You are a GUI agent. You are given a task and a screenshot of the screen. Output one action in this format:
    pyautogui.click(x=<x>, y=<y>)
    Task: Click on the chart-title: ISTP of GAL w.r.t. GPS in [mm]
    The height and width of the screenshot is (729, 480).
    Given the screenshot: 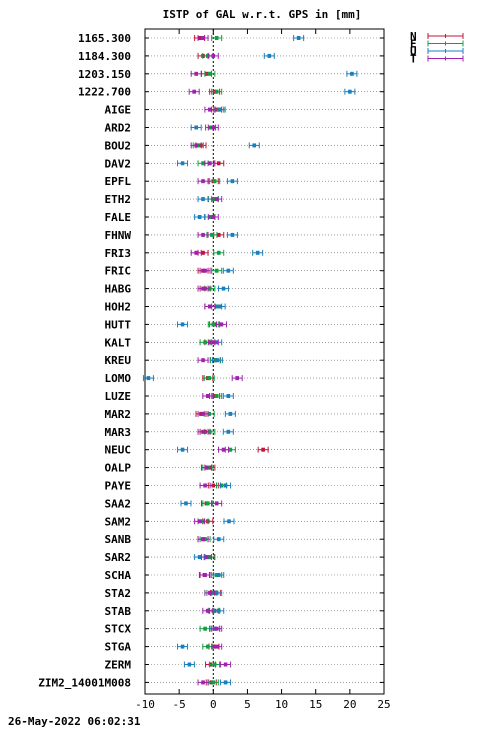 What is the action you would take?
    pyautogui.click(x=262, y=14)
    